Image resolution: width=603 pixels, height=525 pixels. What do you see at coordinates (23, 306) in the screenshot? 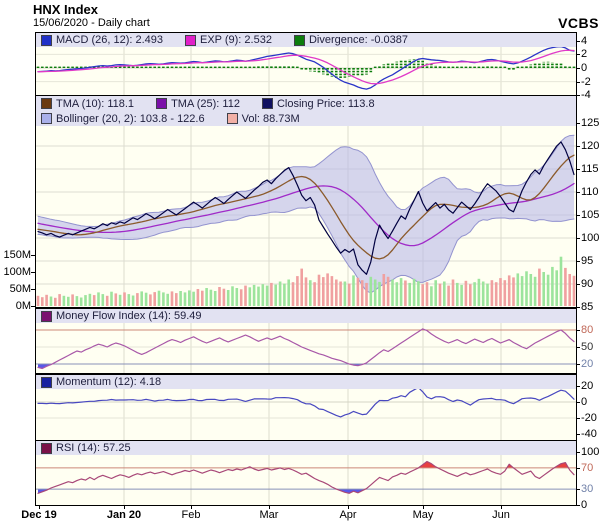
I see `volume-tick-label: 0M` at bounding box center [23, 306].